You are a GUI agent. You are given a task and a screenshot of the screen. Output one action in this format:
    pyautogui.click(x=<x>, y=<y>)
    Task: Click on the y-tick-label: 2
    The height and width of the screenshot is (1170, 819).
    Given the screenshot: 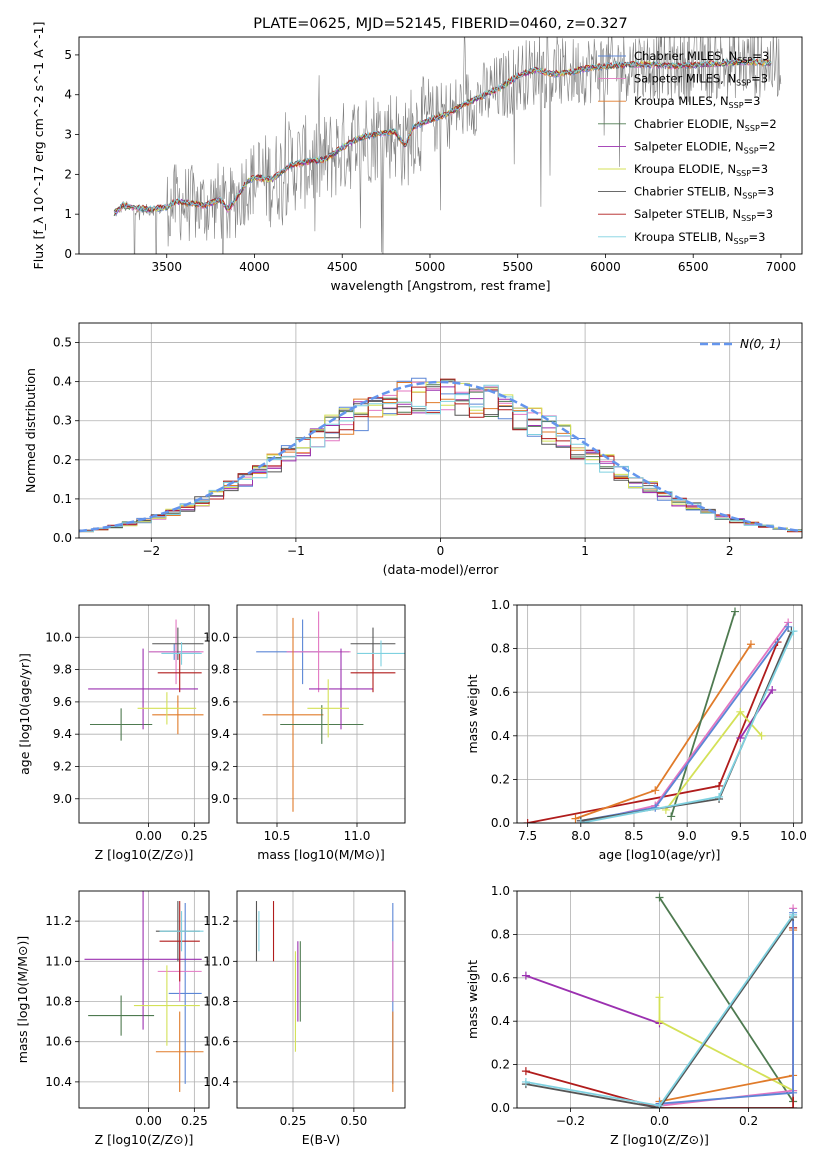 What is the action you would take?
    pyautogui.click(x=68, y=174)
    